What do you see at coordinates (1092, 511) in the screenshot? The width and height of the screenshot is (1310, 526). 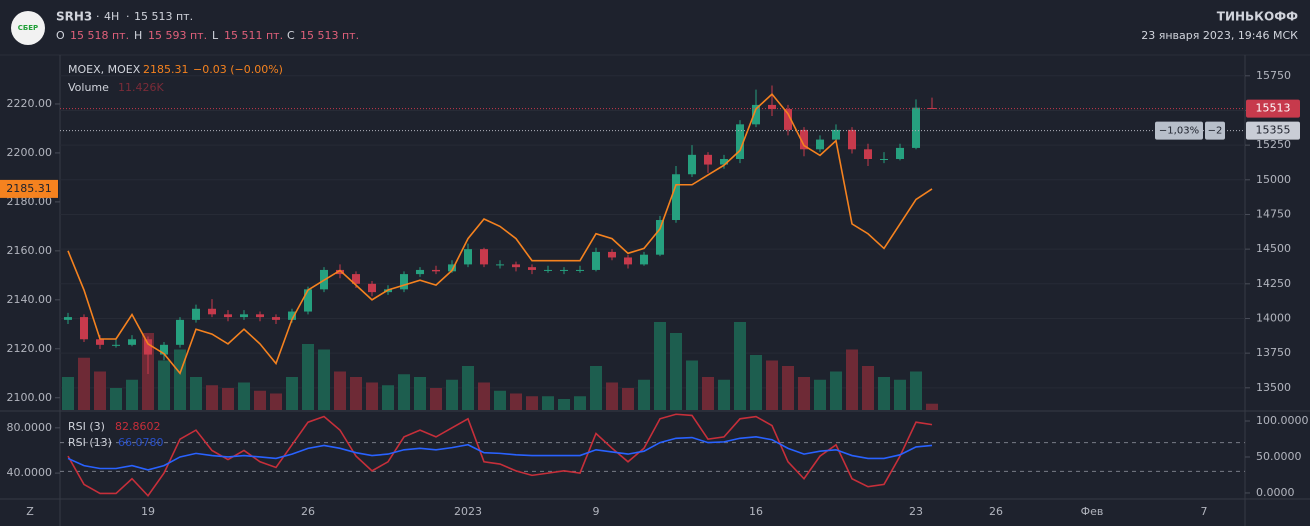 I see `x-tick-label: Фев` at bounding box center [1092, 511].